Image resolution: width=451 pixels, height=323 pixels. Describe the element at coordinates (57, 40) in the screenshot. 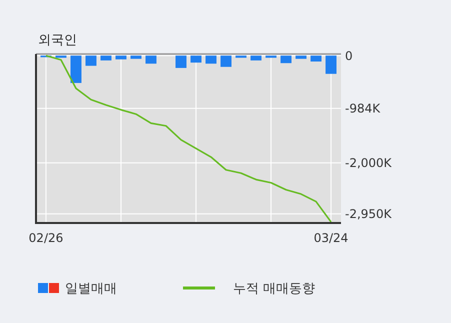

I see `chart-title: 외국인` at that location.